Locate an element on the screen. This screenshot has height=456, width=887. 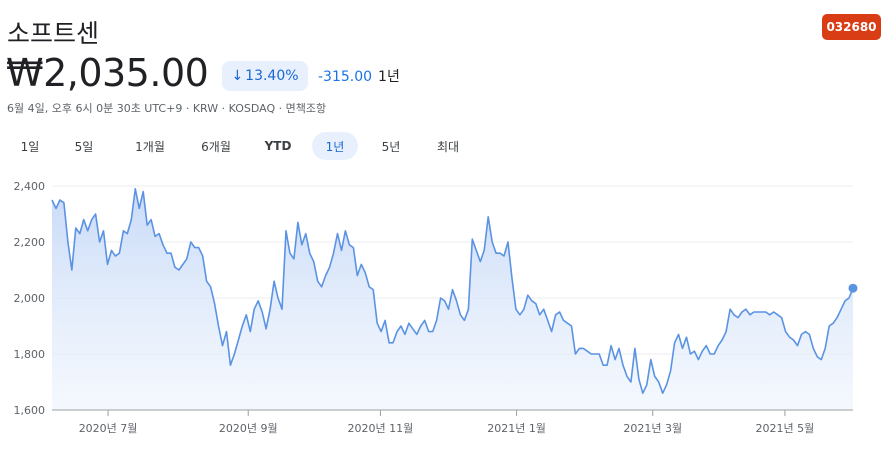
tab-5y: 5년 is located at coordinates (391, 146).